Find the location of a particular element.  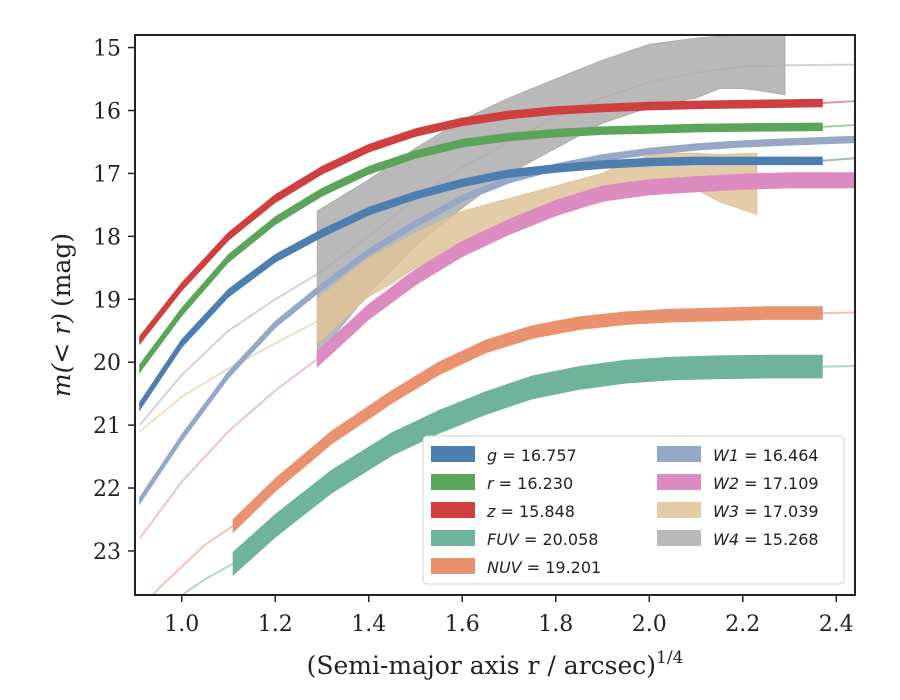

legend-label-w1: W1 = 16.464 is located at coordinates (766, 455).